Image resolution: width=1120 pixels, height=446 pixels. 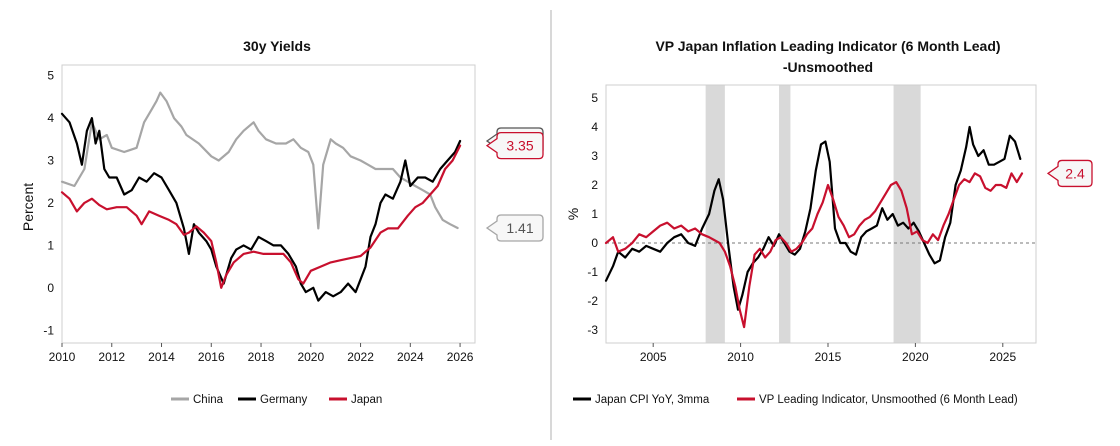 What do you see at coordinates (813, 214) in the screenshot?
I see `recession-shading` at bounding box center [813, 214].